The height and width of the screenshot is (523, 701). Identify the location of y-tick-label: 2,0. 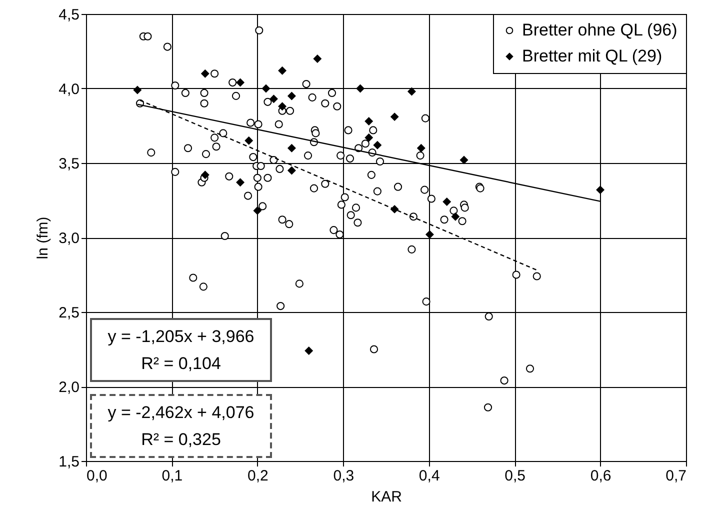
(69, 387).